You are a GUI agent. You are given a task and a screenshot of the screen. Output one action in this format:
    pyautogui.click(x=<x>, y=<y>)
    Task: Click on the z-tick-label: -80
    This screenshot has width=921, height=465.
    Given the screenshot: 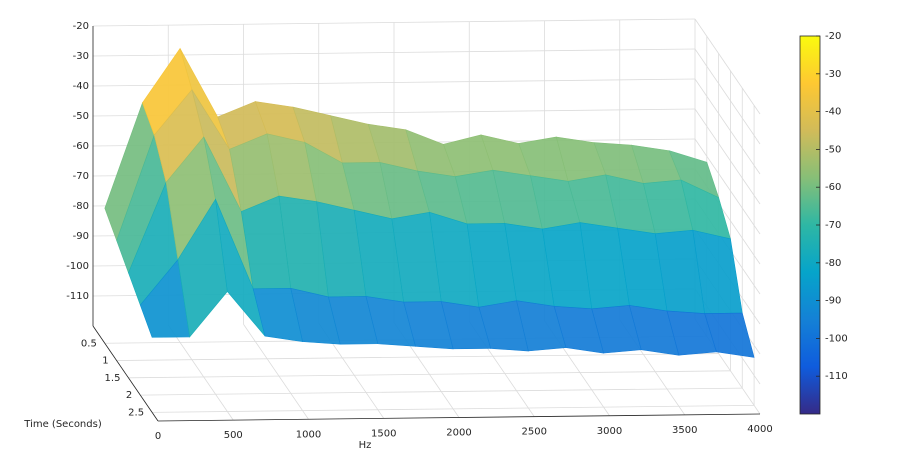 What is the action you would take?
    pyautogui.click(x=81, y=206)
    